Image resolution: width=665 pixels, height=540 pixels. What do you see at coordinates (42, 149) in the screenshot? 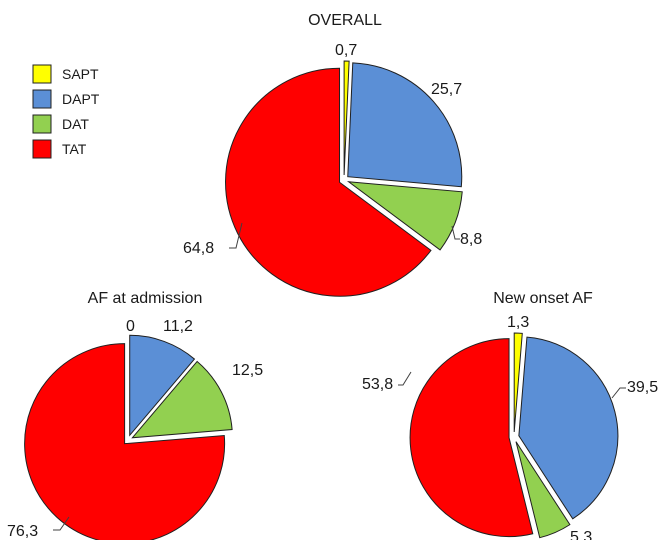
I see `legend-swatch-tat` at bounding box center [42, 149].